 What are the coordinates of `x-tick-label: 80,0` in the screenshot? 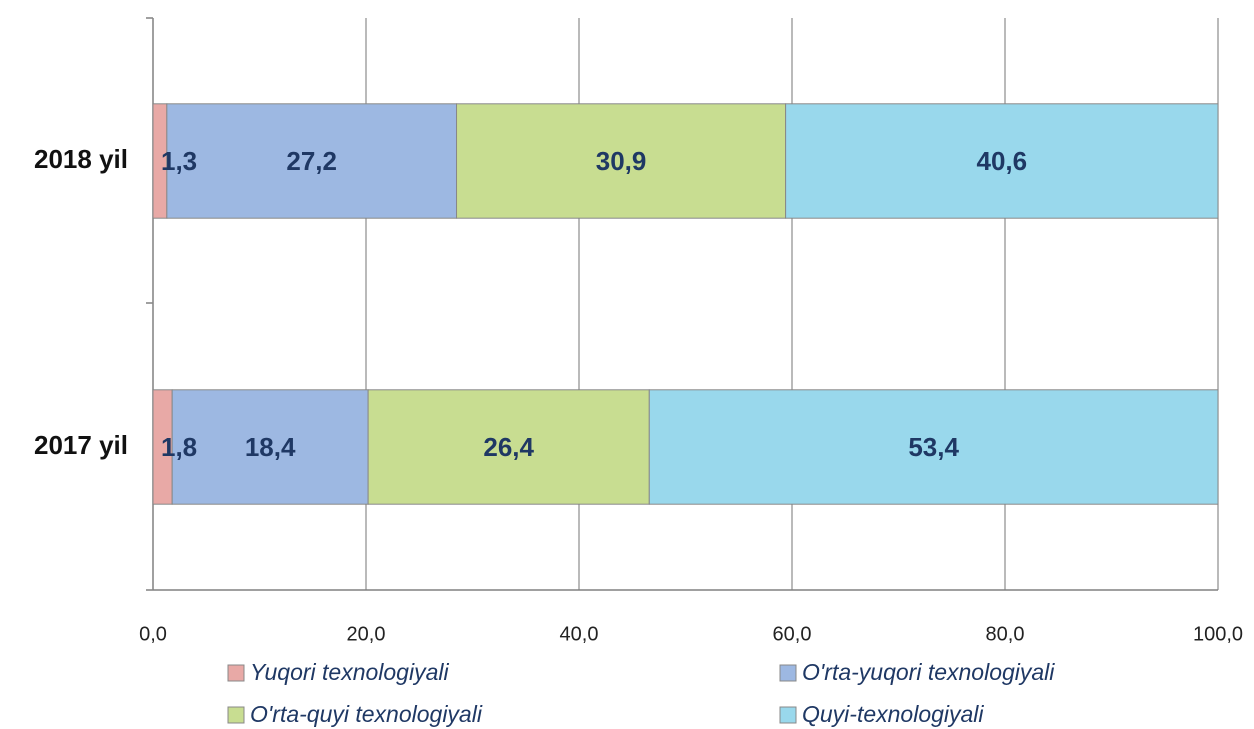 It's located at (1005, 634).